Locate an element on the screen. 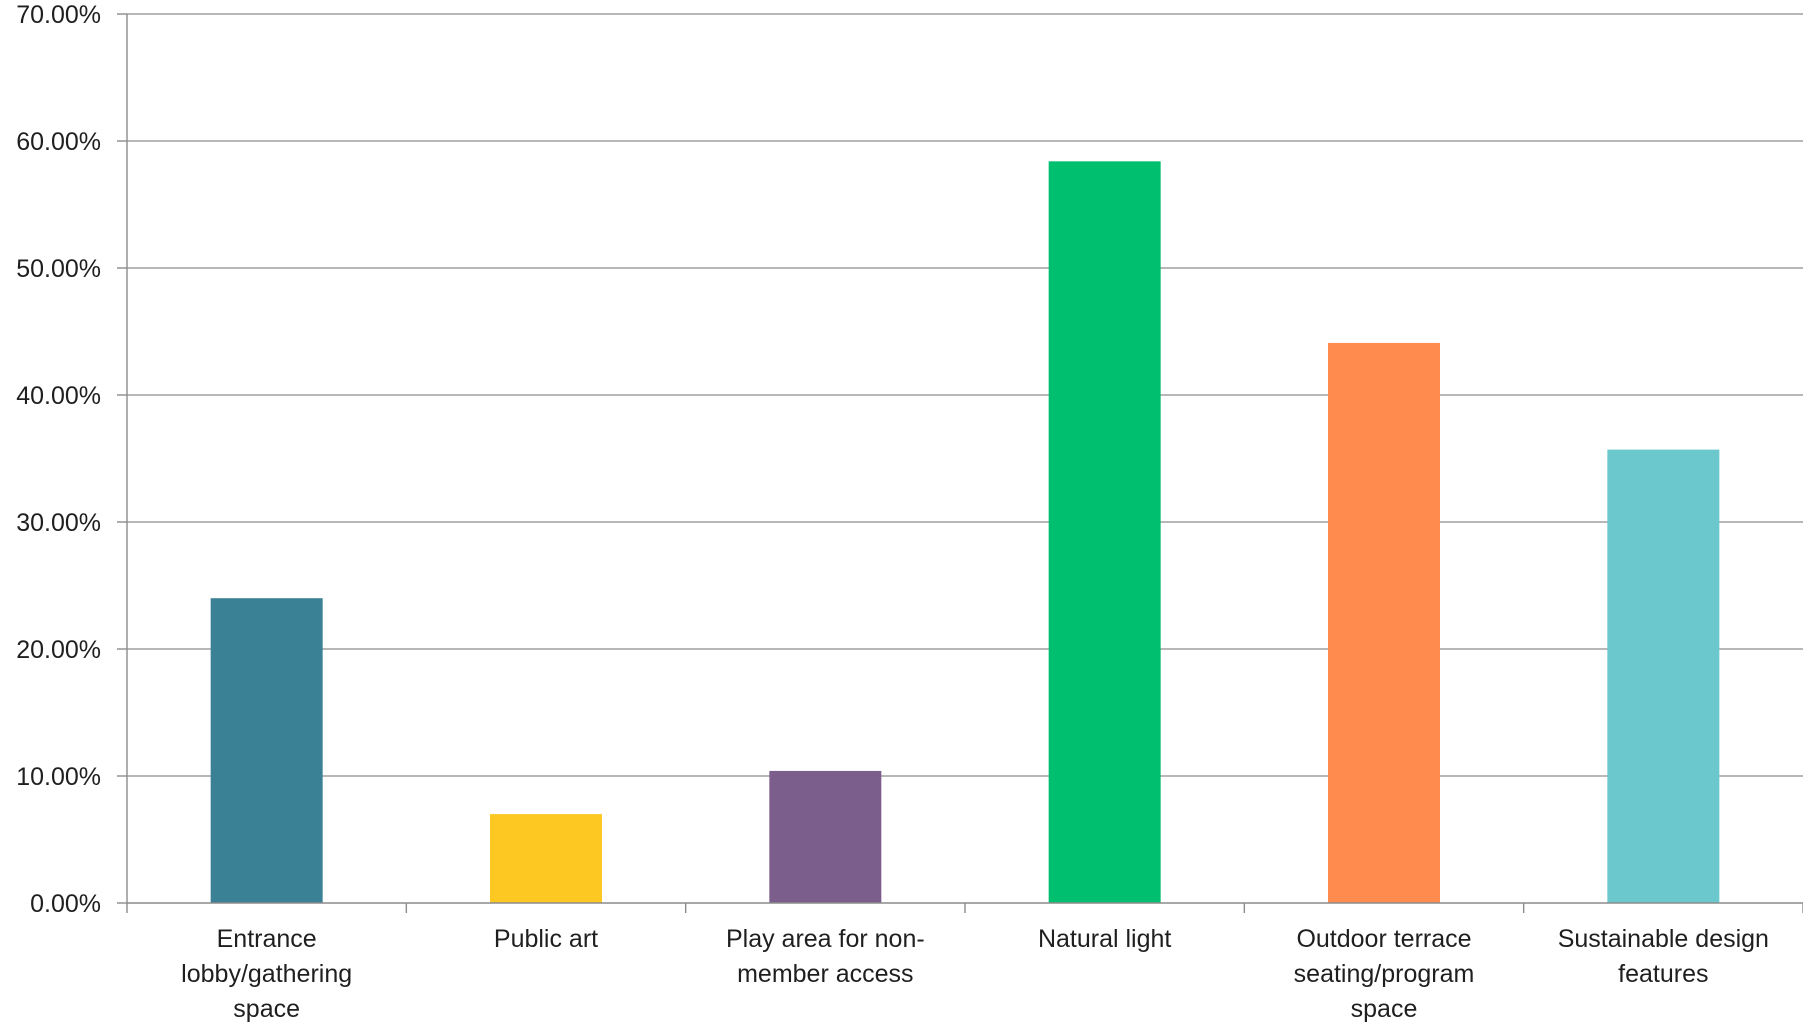 Image resolution: width=1803 pixels, height=1025 pixels. x-category-label: Sustainable design features is located at coordinates (1663, 956).